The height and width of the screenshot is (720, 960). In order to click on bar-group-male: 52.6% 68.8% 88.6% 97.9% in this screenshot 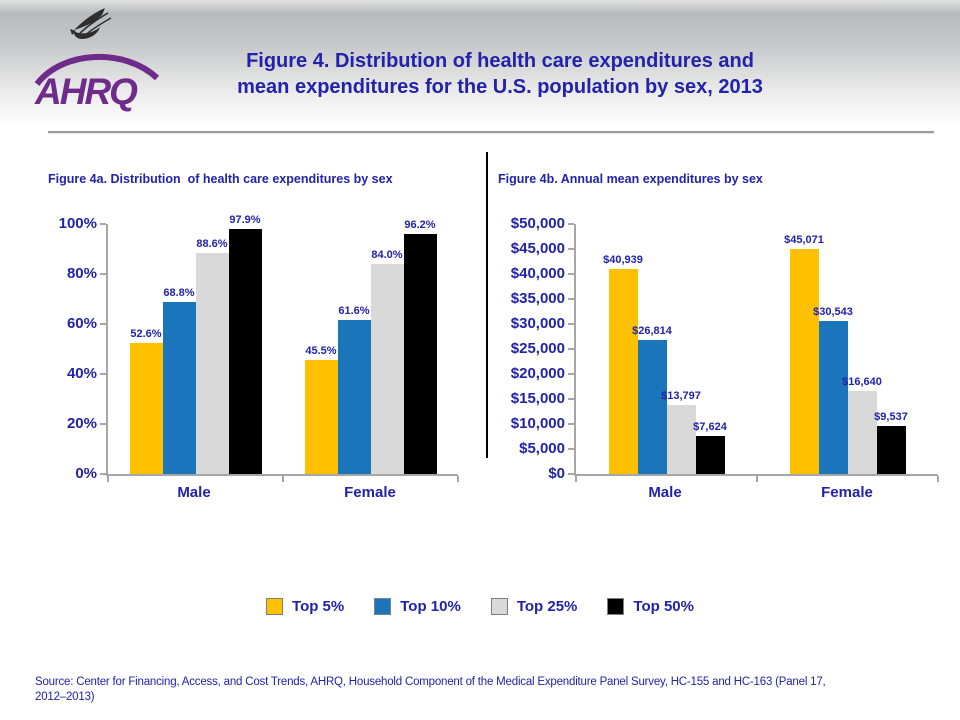, I will do `click(195, 344)`.